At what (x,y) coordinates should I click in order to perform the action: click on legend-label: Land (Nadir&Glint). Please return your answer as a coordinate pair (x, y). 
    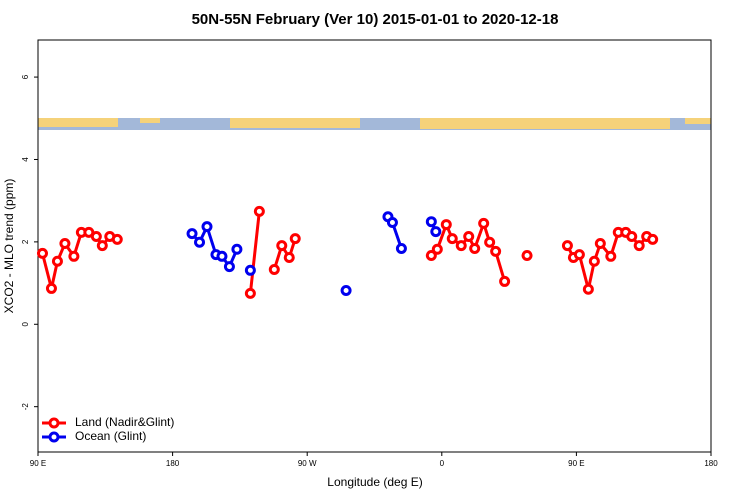
    Looking at the image, I should click on (124, 422).